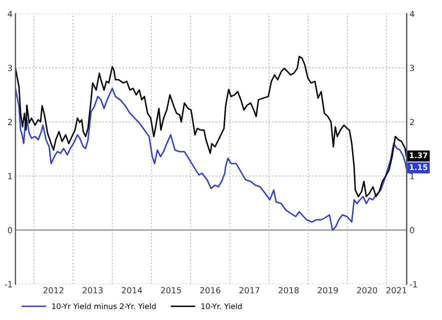 This screenshot has height=320, width=442. I want to click on x-tick-label: 2019, so click(328, 290).